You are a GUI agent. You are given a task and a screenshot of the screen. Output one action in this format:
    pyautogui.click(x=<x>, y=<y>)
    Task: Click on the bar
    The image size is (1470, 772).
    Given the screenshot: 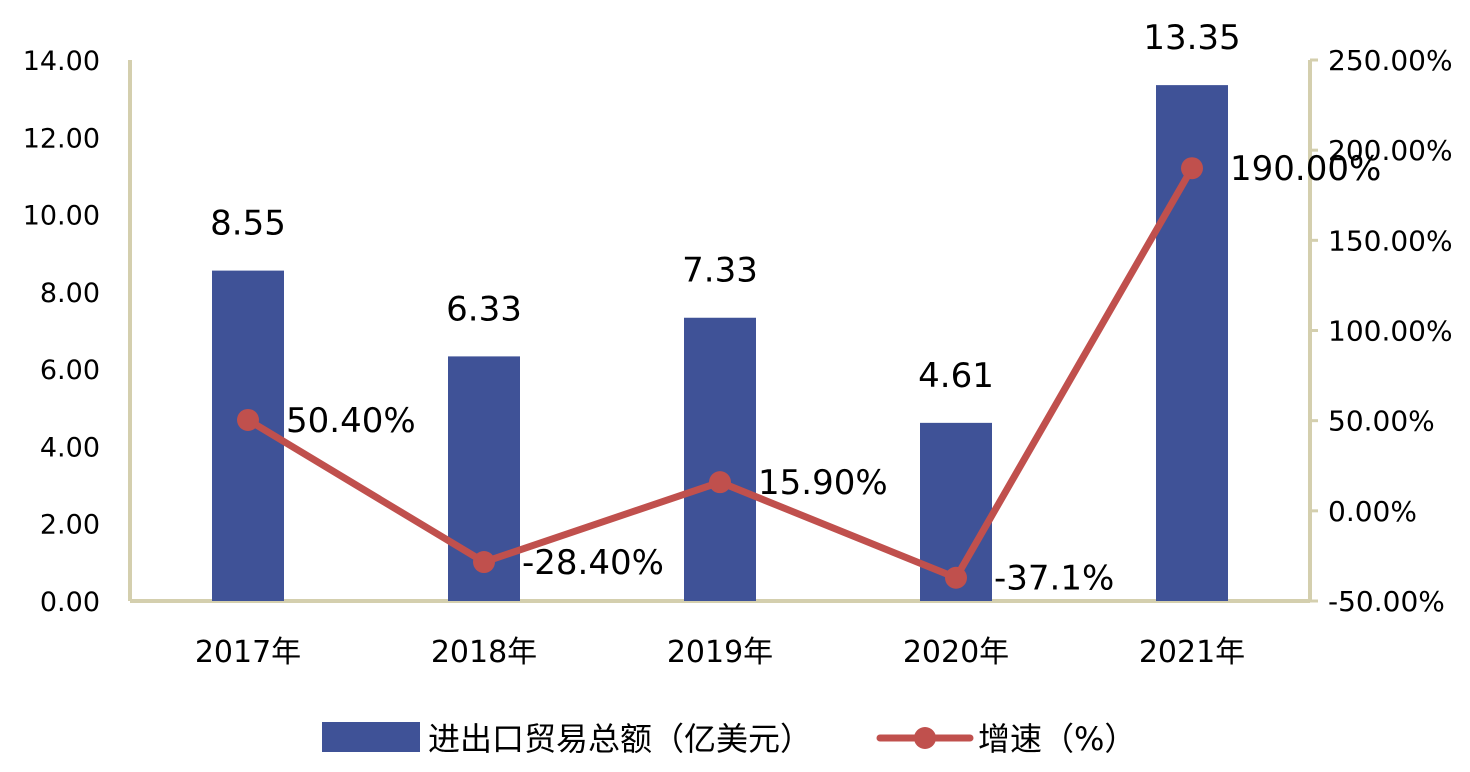 What is the action you would take?
    pyautogui.click(x=720, y=459)
    